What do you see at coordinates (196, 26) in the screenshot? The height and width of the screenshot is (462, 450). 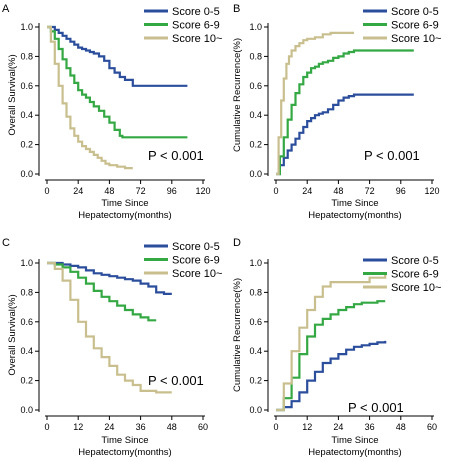 I see `legend-label-a-2: Score 6-9` at bounding box center [196, 26].